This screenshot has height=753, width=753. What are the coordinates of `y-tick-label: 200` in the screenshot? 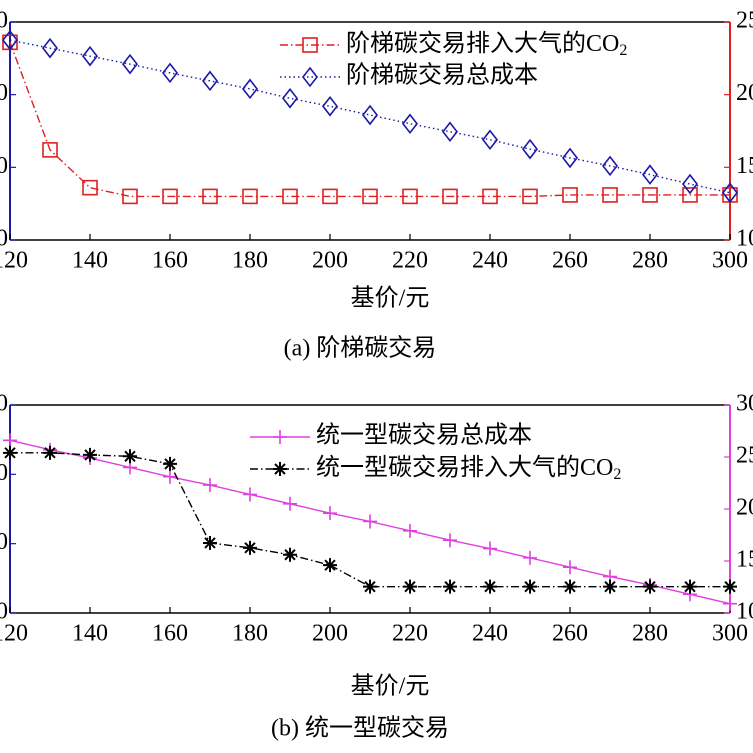 It's located at (4, 21).